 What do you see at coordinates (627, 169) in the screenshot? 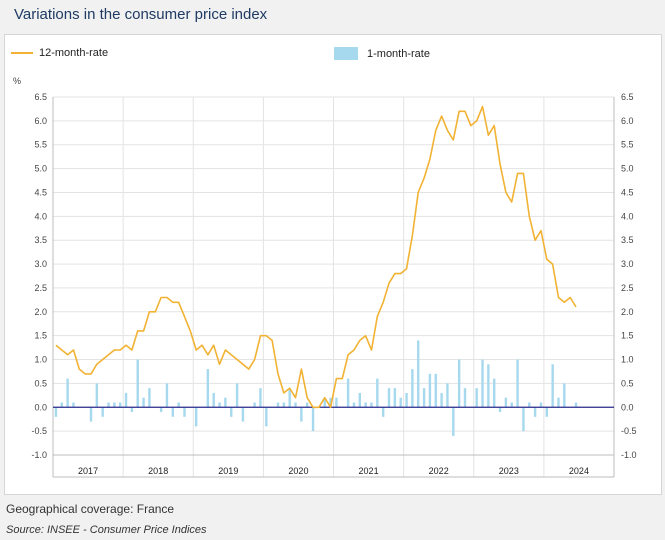
I see `y-tick-label-right: 5.0` at bounding box center [627, 169].